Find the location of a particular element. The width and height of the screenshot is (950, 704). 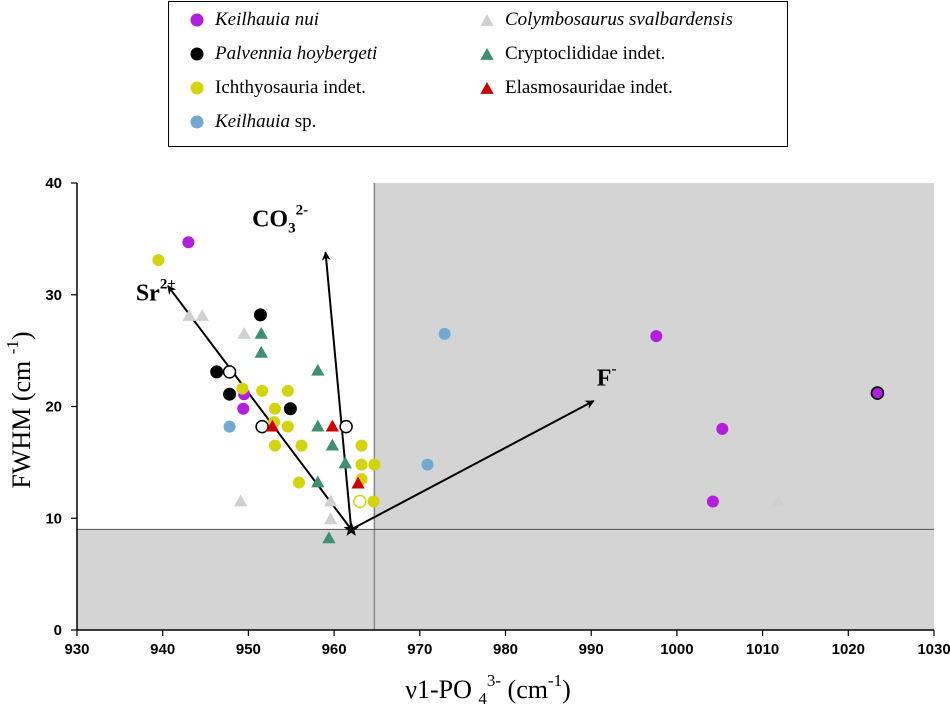

legend-item: Keilhauia nui is located at coordinates (253, 20).